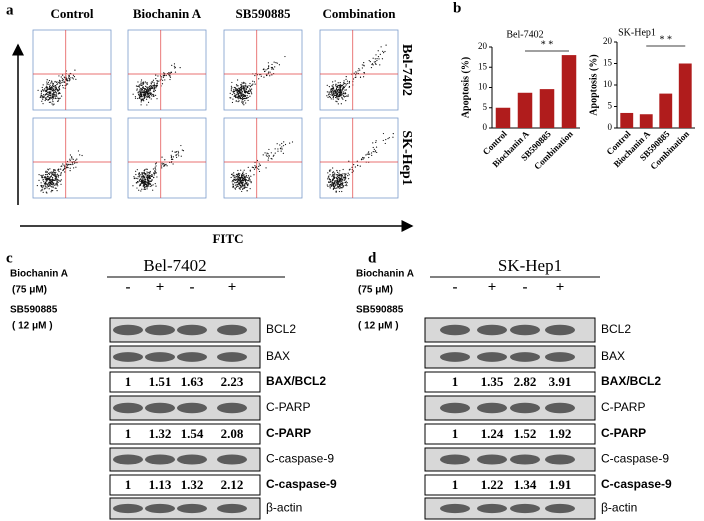 This screenshot has width=704, height=521. I want to click on row-label: BAX/BCL2, so click(631, 381).